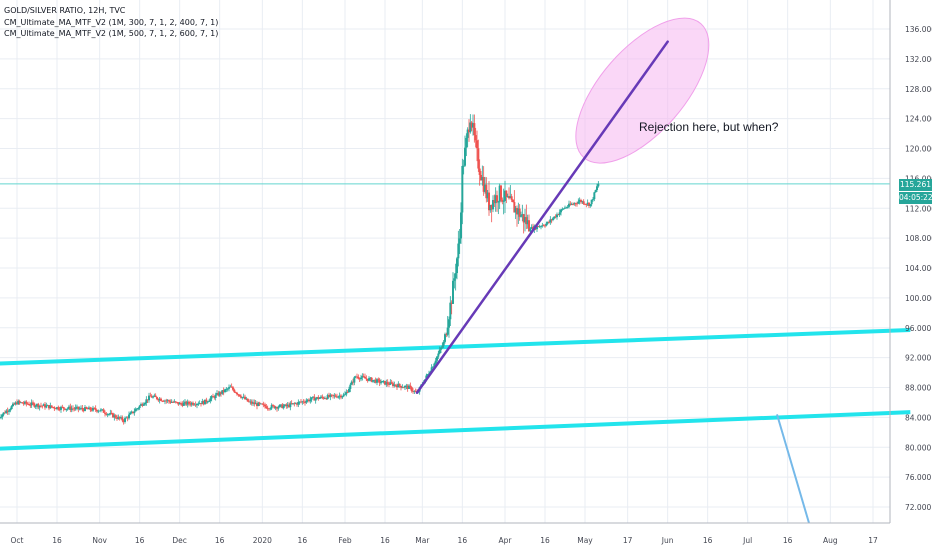  Describe the element at coordinates (262, 540) in the screenshot. I see `x-tick-label: 2020` at that location.